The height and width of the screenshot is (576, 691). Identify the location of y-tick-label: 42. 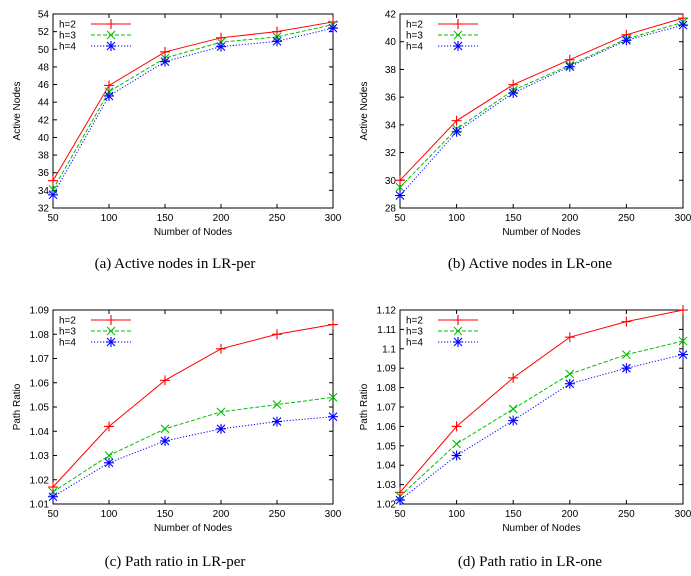
(391, 15).